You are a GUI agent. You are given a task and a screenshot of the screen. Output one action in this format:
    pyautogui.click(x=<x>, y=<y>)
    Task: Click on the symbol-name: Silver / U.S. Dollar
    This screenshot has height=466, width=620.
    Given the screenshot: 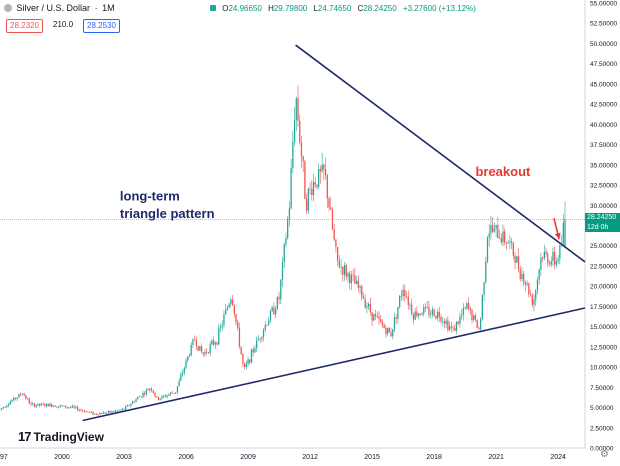 What is the action you would take?
    pyautogui.click(x=53, y=8)
    